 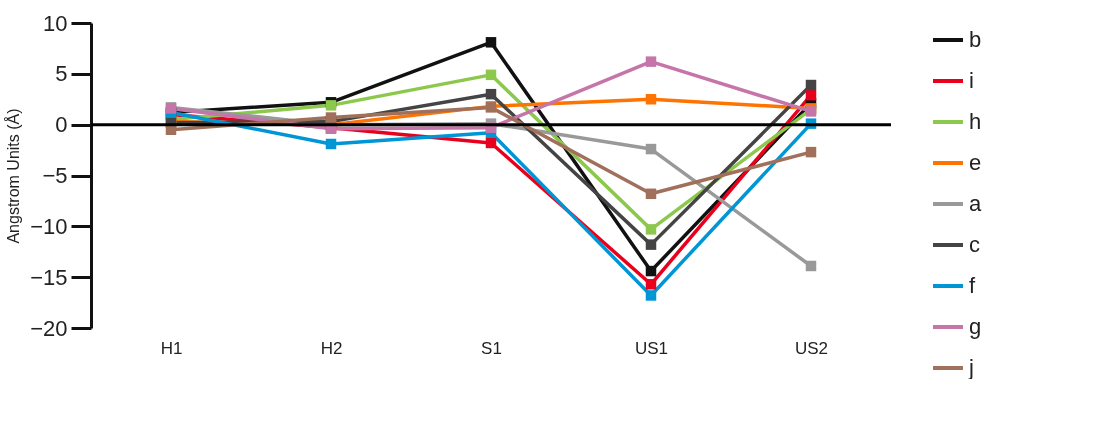 What do you see at coordinates (974, 244) in the screenshot?
I see `legend-label: c` at bounding box center [974, 244].